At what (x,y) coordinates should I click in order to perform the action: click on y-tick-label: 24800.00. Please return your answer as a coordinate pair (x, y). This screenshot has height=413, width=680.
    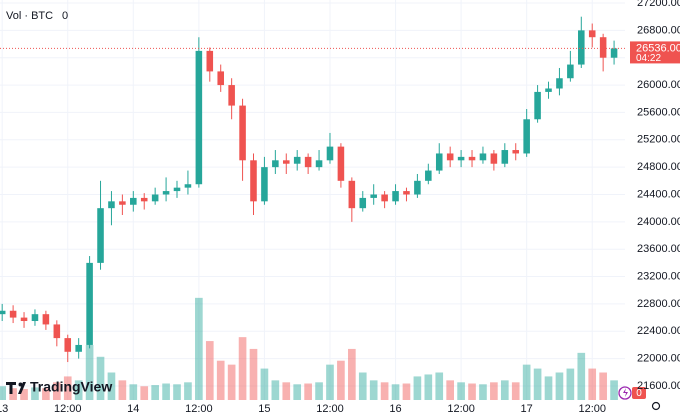
    Looking at the image, I should click on (658, 167).